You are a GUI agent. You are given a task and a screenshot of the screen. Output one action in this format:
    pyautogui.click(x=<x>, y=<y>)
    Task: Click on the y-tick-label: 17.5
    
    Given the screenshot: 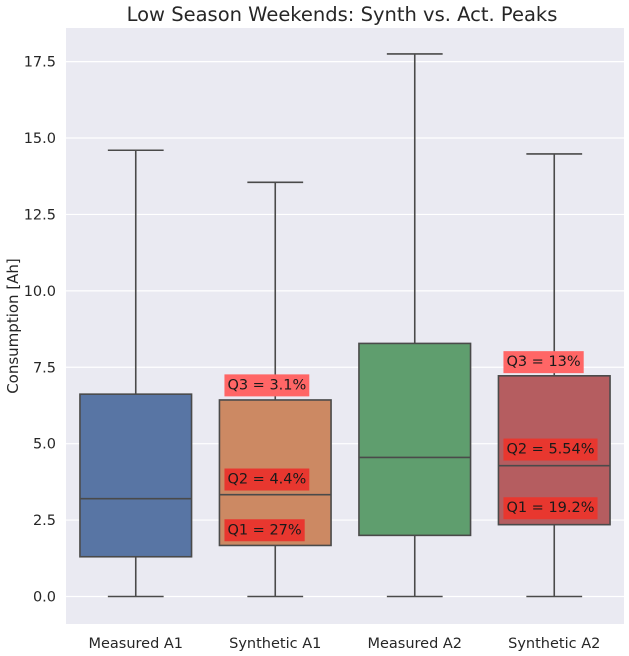 What is the action you would take?
    pyautogui.click(x=40, y=63)
    